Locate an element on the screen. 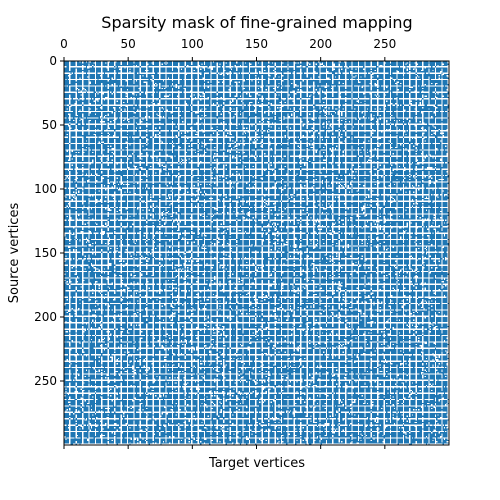 This screenshot has width=500, height=500. y-tick-label: 250 is located at coordinates (45, 381).